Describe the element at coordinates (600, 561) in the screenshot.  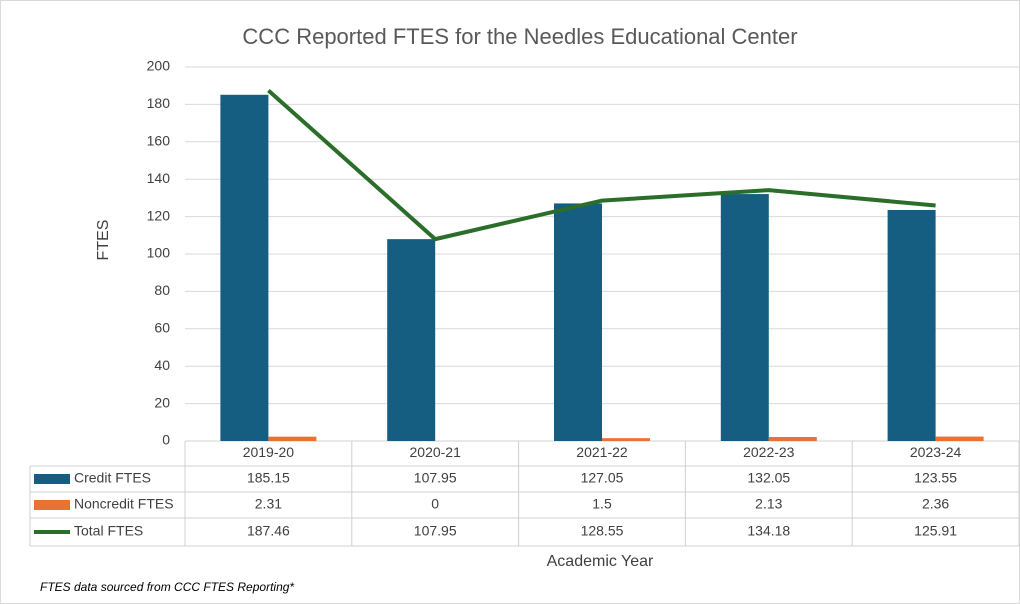
I see `x-axis-label: Academic Year` at that location.